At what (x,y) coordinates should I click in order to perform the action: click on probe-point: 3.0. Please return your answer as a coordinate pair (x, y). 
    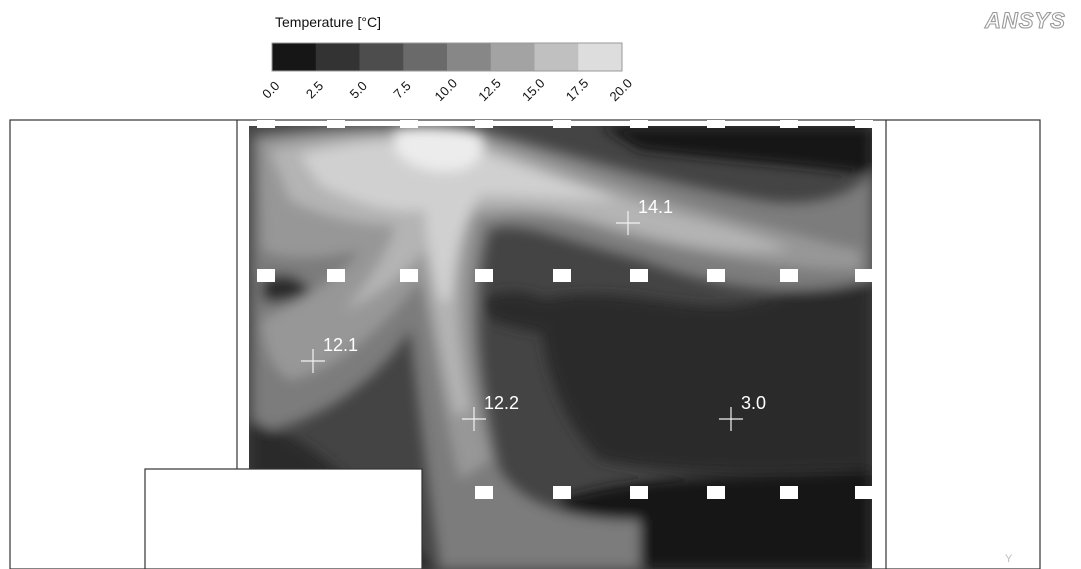
    Looking at the image, I should click on (742, 412).